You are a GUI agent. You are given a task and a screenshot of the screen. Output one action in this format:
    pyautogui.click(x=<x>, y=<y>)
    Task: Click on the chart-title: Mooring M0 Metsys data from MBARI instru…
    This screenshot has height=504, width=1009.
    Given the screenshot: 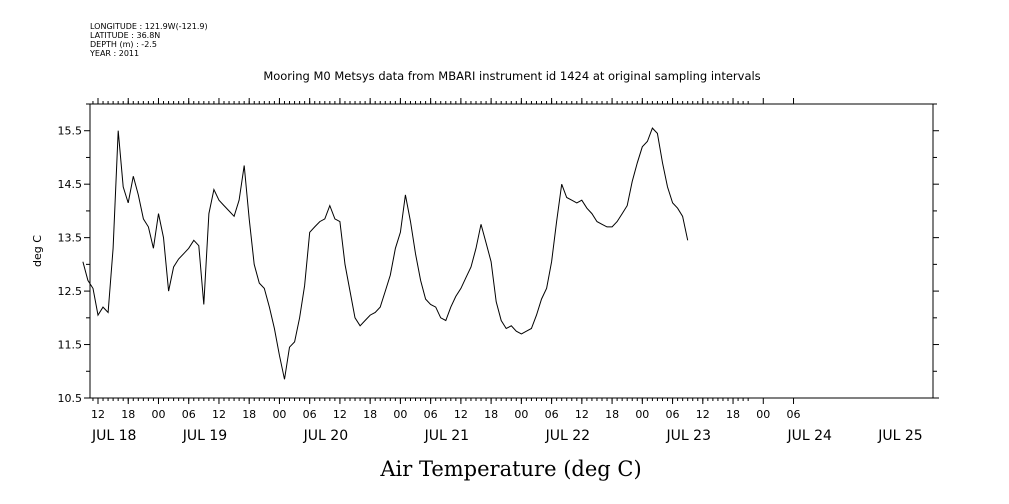 What is the action you would take?
    pyautogui.click(x=511, y=76)
    